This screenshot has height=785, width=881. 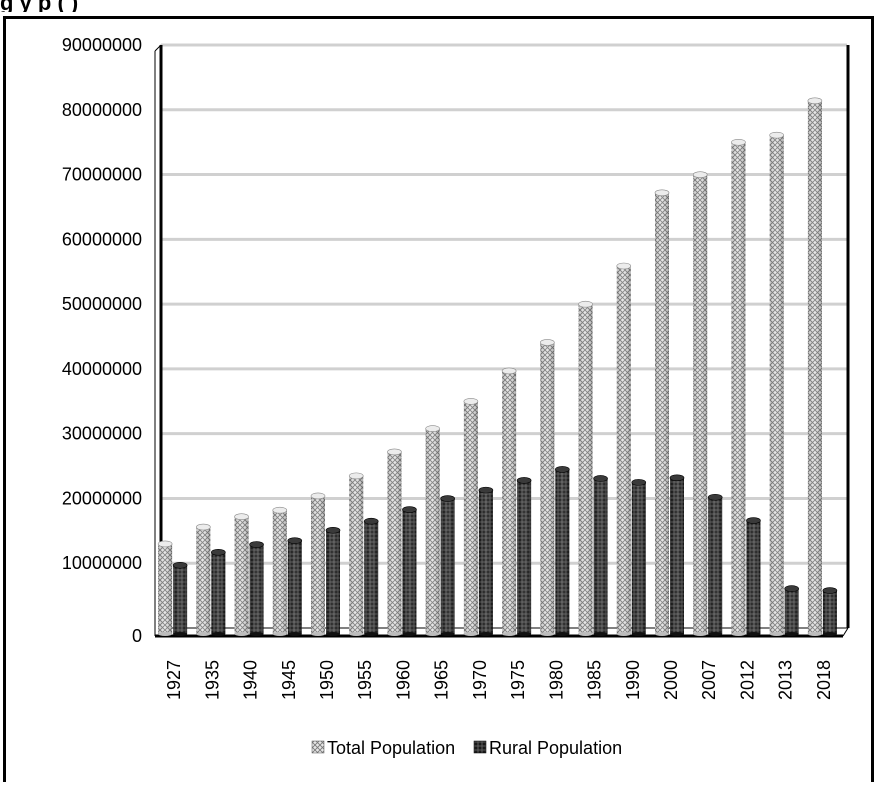 What do you see at coordinates (394, 542) in the screenshot?
I see `bar-total-1960` at bounding box center [394, 542].